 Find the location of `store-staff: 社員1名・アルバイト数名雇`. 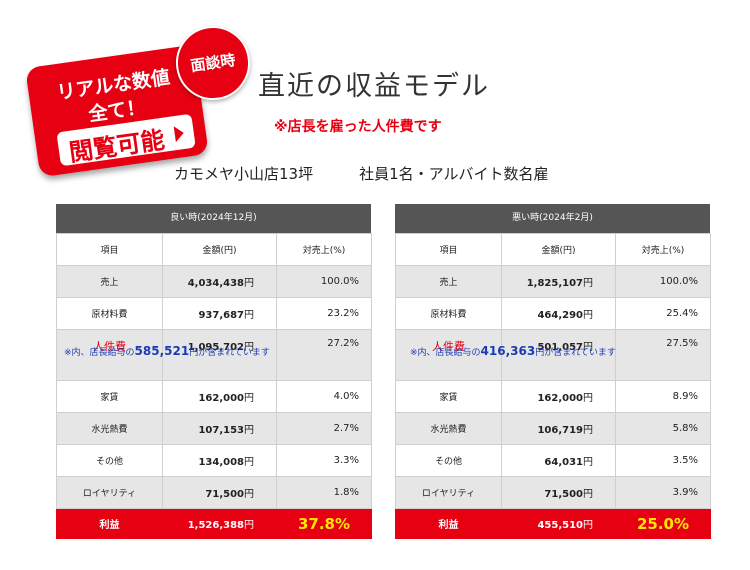

store-staff: 社員1名・アルバイト数名雇 is located at coordinates (454, 174).